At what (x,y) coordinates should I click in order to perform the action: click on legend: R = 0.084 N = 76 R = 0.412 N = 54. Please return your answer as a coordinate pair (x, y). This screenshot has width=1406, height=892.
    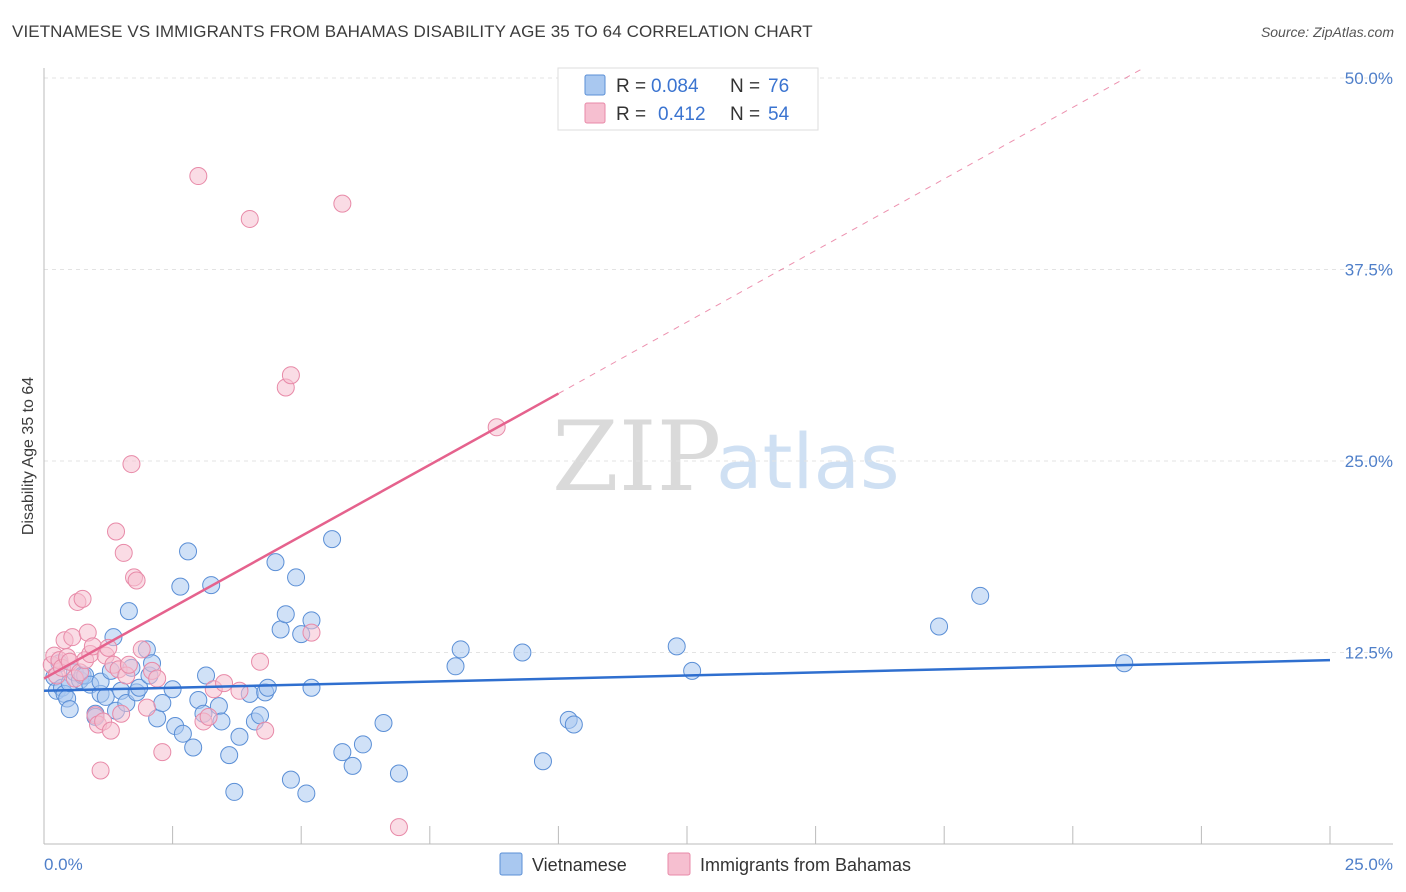
    Looking at the image, I should click on (688, 99).